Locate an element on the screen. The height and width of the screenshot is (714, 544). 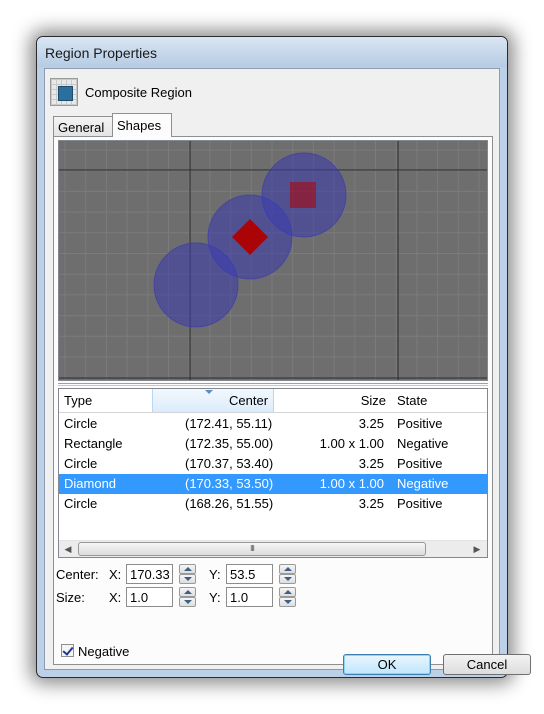
circle-shape is located at coordinates (196, 285).